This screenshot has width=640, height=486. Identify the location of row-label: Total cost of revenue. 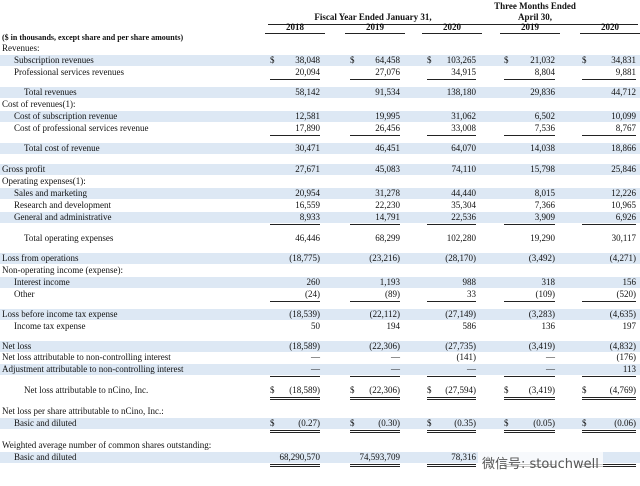
(62, 148).